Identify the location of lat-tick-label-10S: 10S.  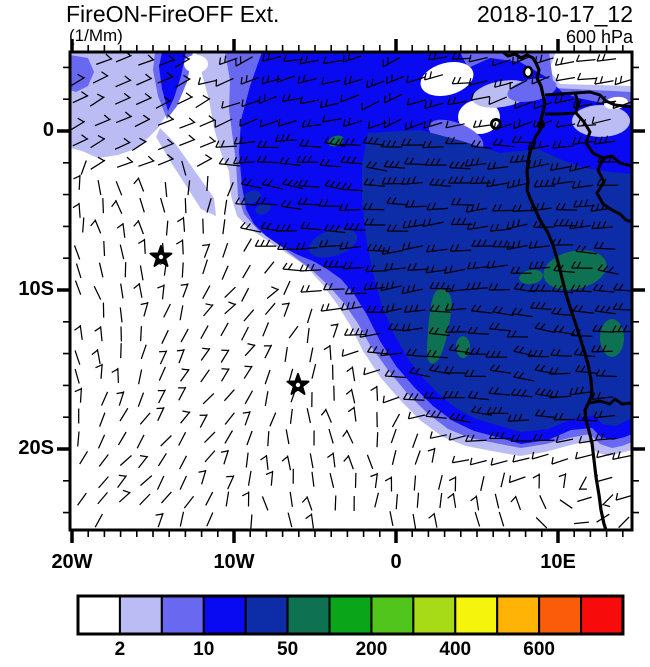
(36, 289).